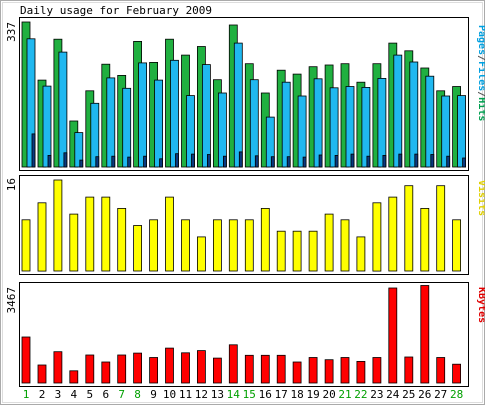  Describe the element at coordinates (360, 394) in the screenshot. I see `x-tick-label: 22` at that location.